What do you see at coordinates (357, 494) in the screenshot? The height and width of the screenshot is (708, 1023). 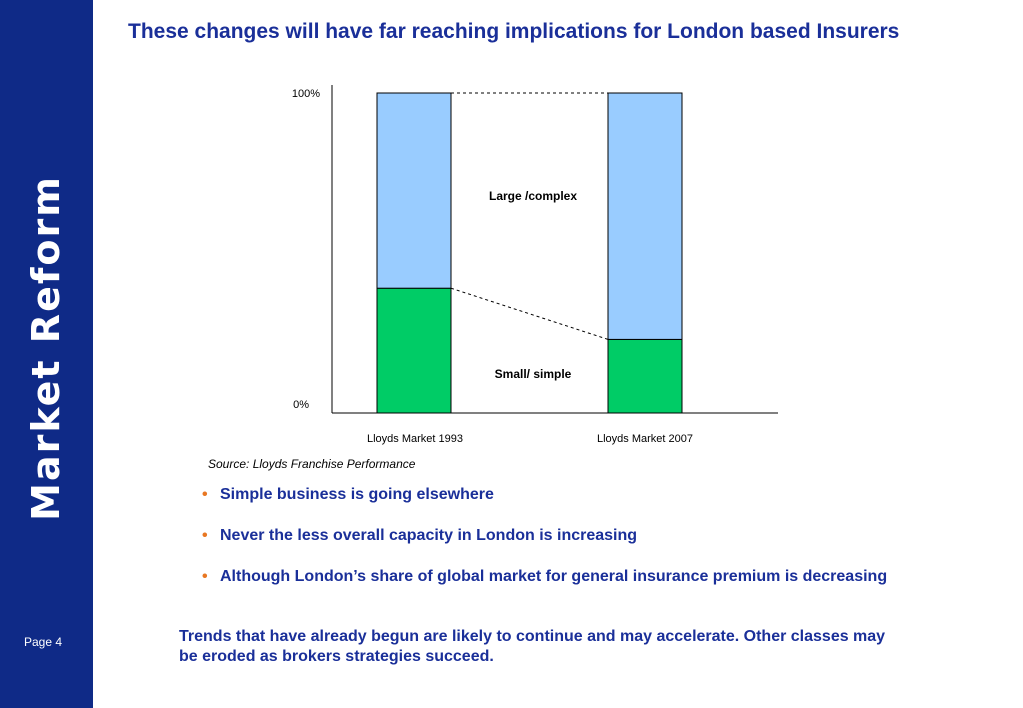 I see `bullet-text: Simple business is going elsewhere` at bounding box center [357, 494].